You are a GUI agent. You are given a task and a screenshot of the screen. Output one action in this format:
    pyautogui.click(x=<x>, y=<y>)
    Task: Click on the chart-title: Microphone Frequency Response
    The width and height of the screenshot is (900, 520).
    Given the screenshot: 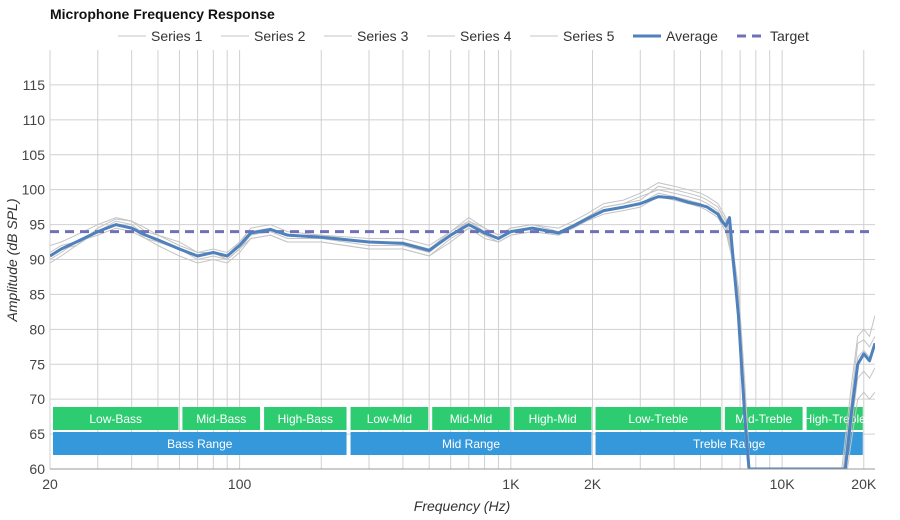 What is the action you would take?
    pyautogui.click(x=162, y=14)
    